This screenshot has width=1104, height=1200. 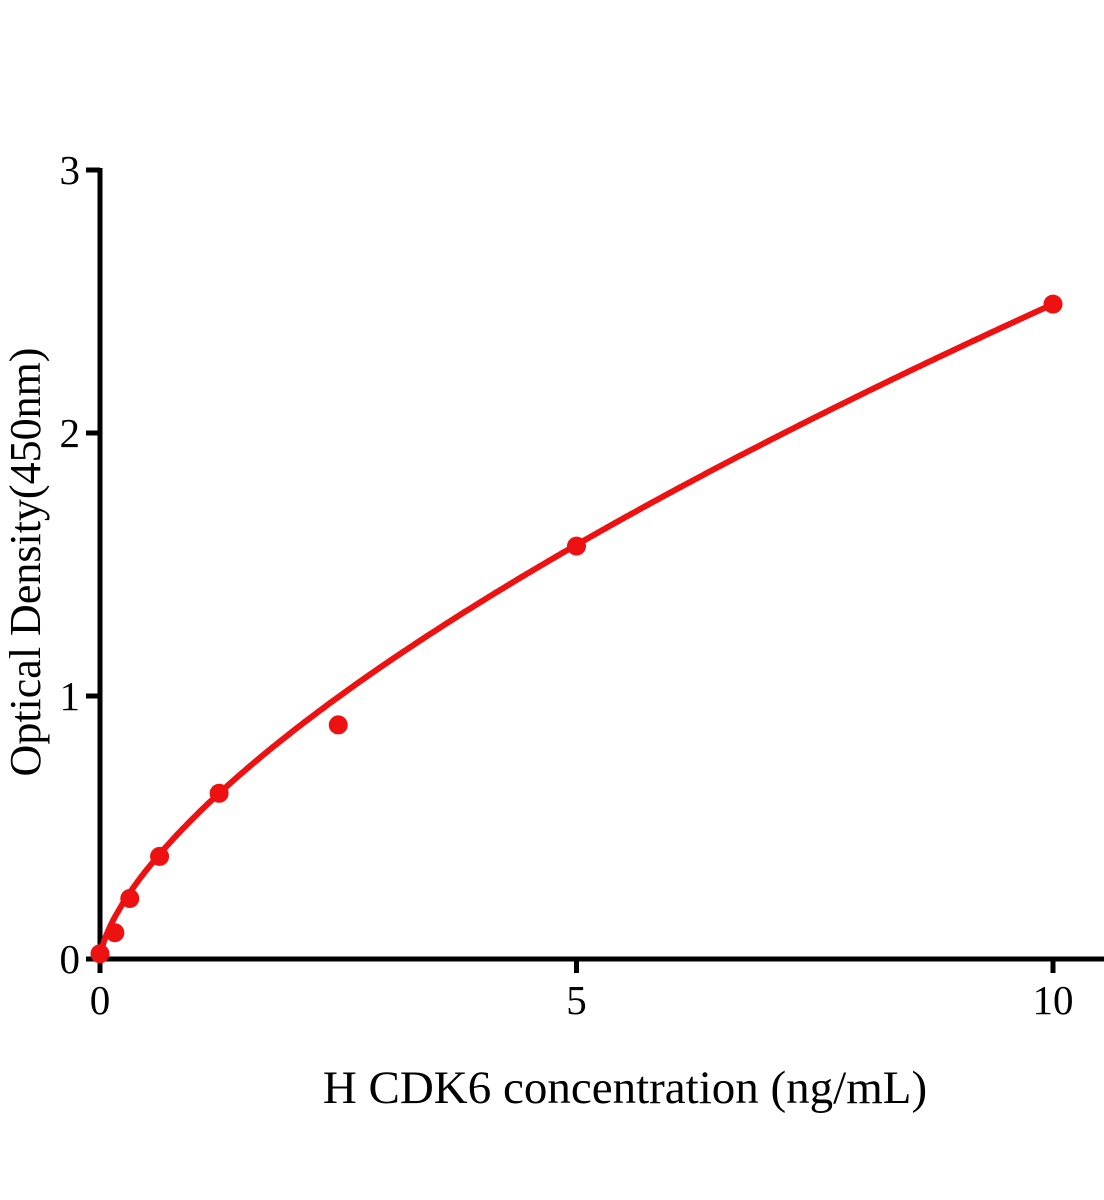 What do you see at coordinates (1053, 1000) in the screenshot?
I see `x-tick-label: 10` at bounding box center [1053, 1000].